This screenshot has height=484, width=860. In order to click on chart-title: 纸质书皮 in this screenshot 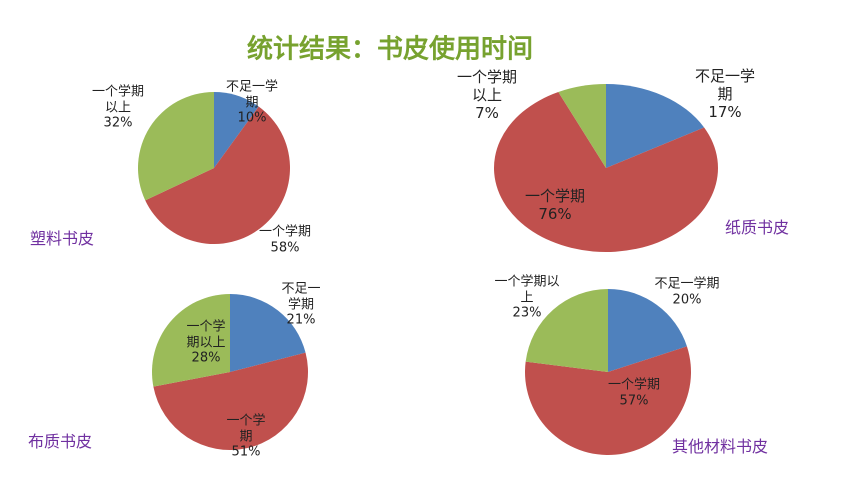, I will do `click(757, 227)`.